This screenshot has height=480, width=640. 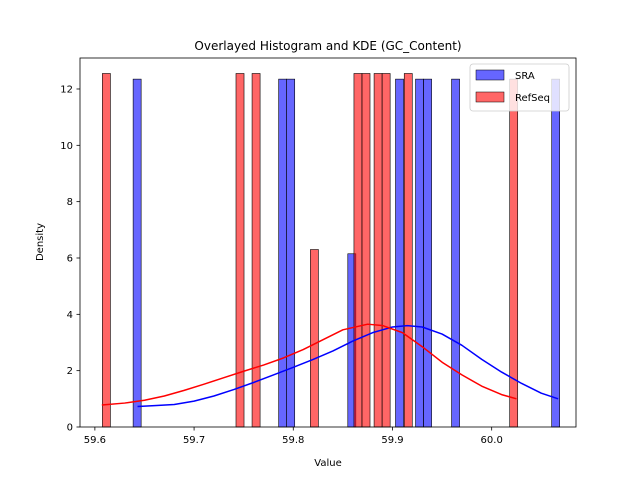 What do you see at coordinates (525, 76) in the screenshot?
I see `legend-label-sra: SRA` at bounding box center [525, 76].